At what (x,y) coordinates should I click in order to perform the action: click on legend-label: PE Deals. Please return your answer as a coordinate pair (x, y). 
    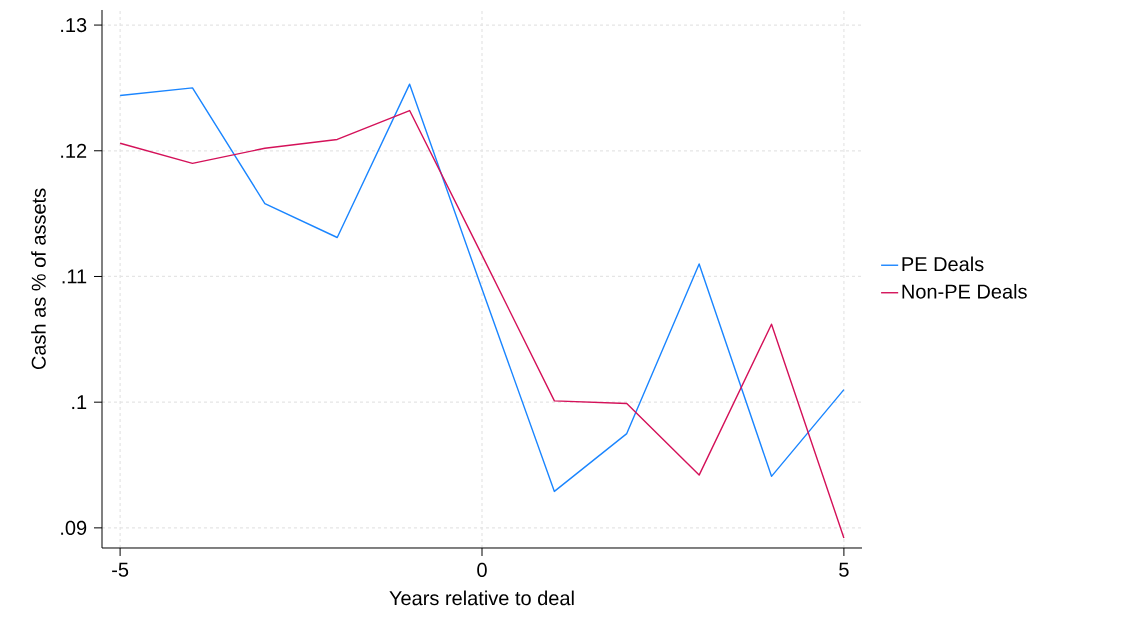
    Looking at the image, I should click on (943, 264).